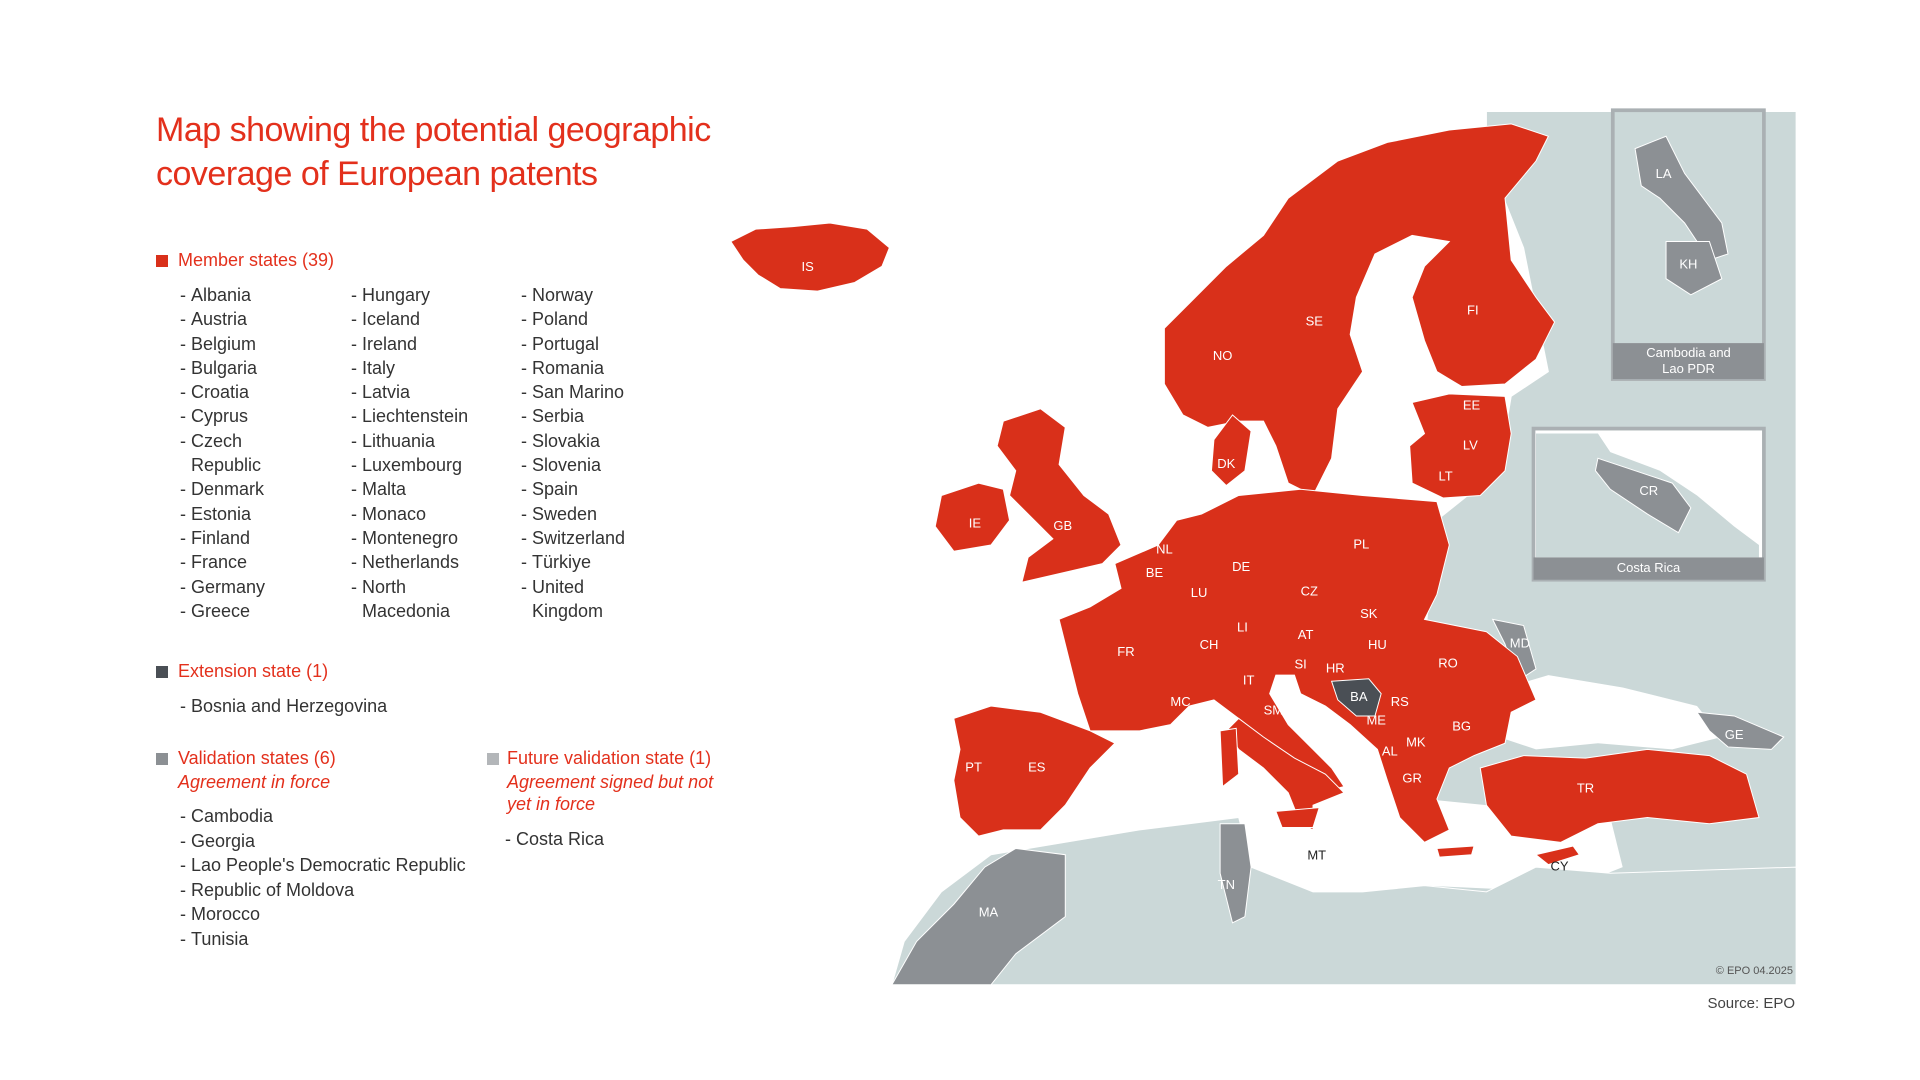 The height and width of the screenshot is (1080, 1920). What do you see at coordinates (1448, 662) in the screenshot?
I see `country-label: RO` at bounding box center [1448, 662].